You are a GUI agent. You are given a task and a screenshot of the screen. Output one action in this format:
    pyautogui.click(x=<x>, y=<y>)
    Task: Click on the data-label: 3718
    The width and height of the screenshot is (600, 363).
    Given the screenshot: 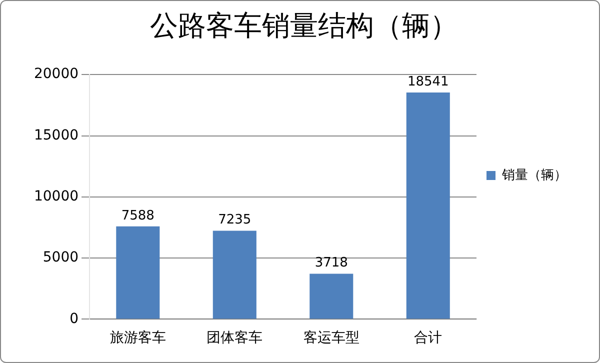 What is the action you would take?
    pyautogui.click(x=331, y=263)
    